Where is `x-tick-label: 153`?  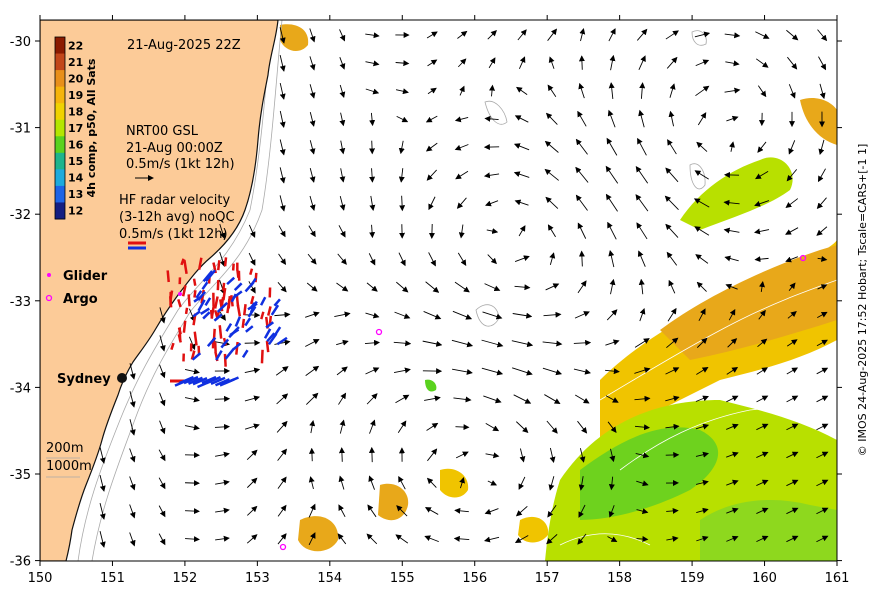 x-tick-label: 153 is located at coordinates (257, 578).